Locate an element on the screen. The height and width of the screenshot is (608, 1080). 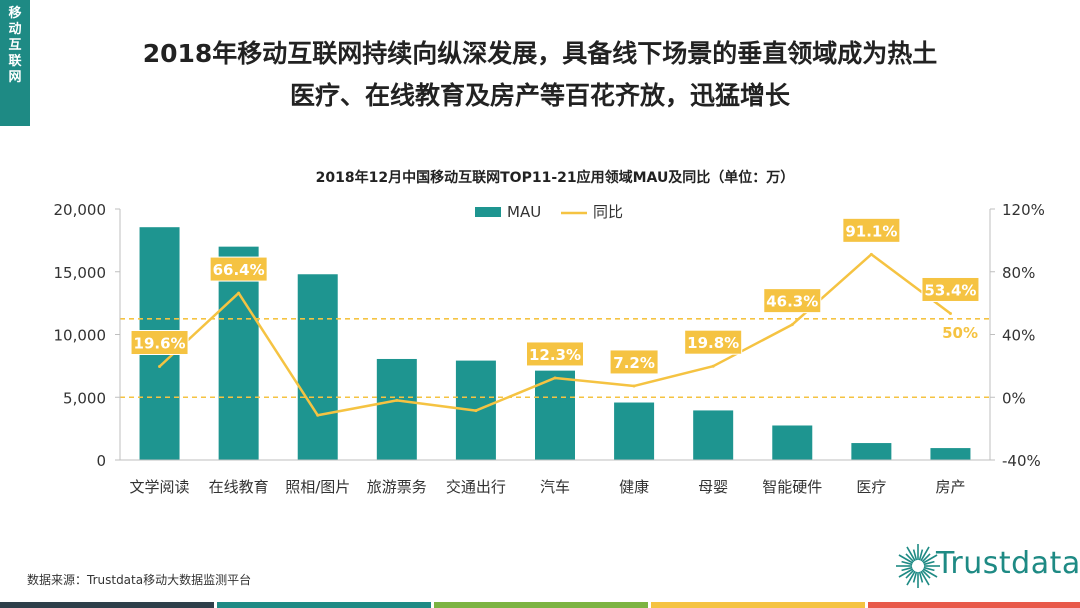
y-right-tick-label: 120% is located at coordinates (1023, 210).